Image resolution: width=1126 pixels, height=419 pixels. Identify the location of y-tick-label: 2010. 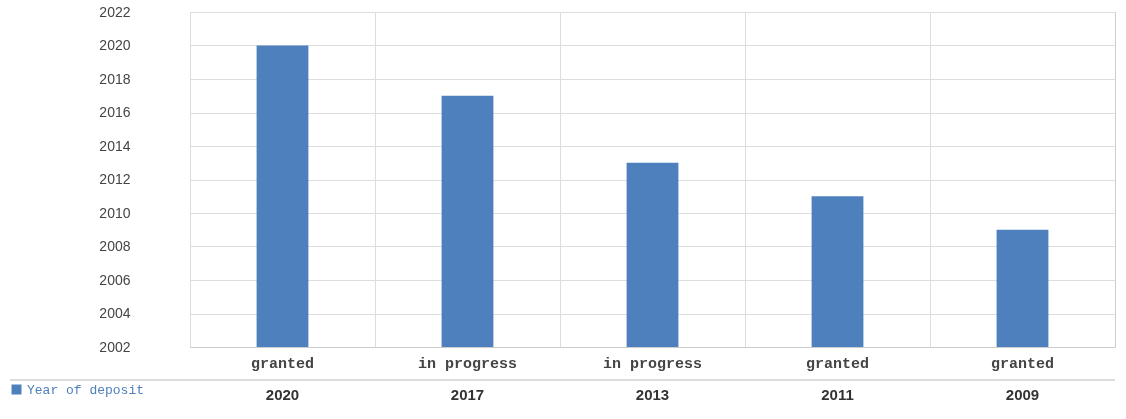
(115, 212).